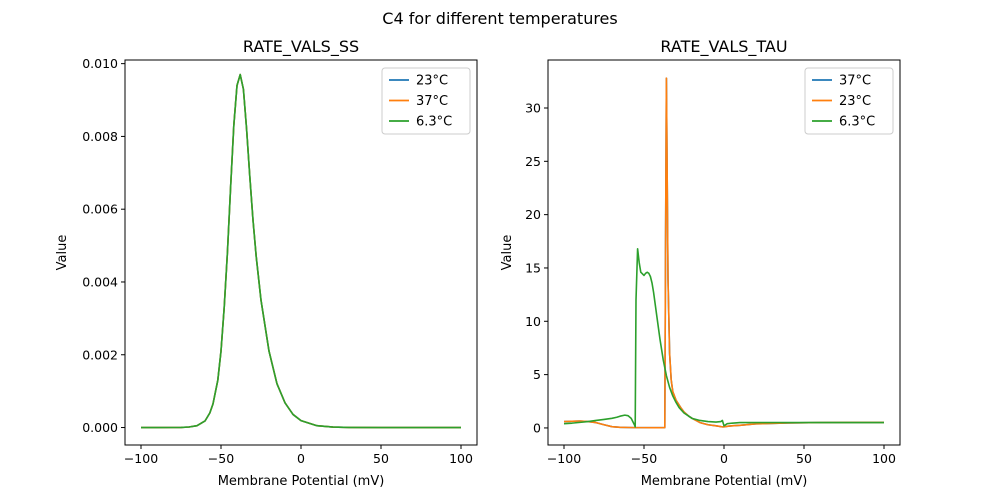 Image resolution: width=1000 pixels, height=500 pixels. I want to click on legend: 23°C 37°C 6.3°C, so click(426, 101).